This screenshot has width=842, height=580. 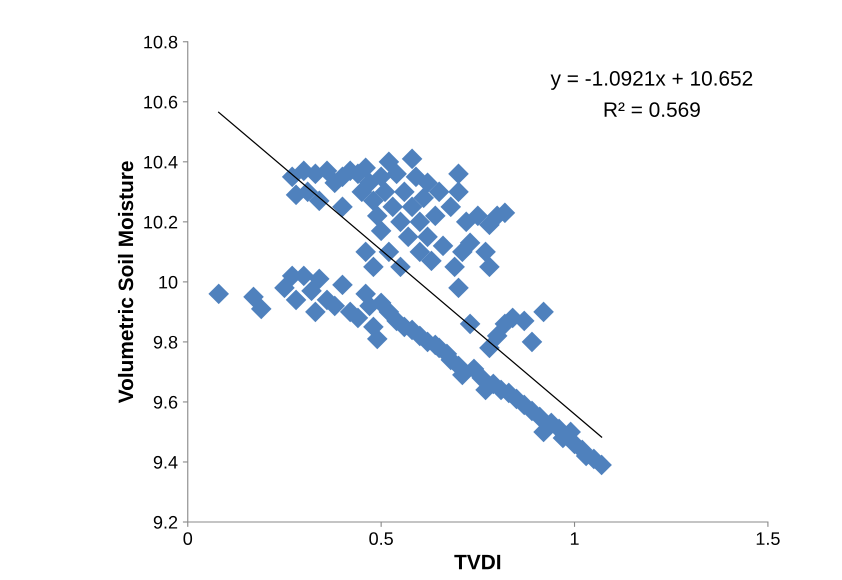 I want to click on x-tick-label: 1, so click(x=574, y=538).